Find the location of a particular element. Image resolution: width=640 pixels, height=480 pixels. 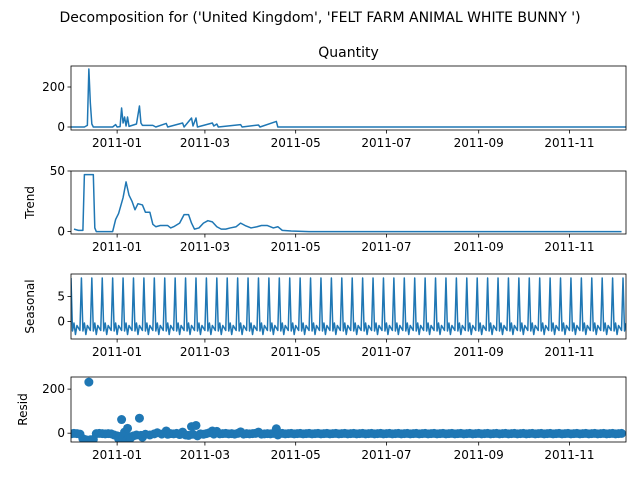

series-group-observed is located at coordinates (348, 98).